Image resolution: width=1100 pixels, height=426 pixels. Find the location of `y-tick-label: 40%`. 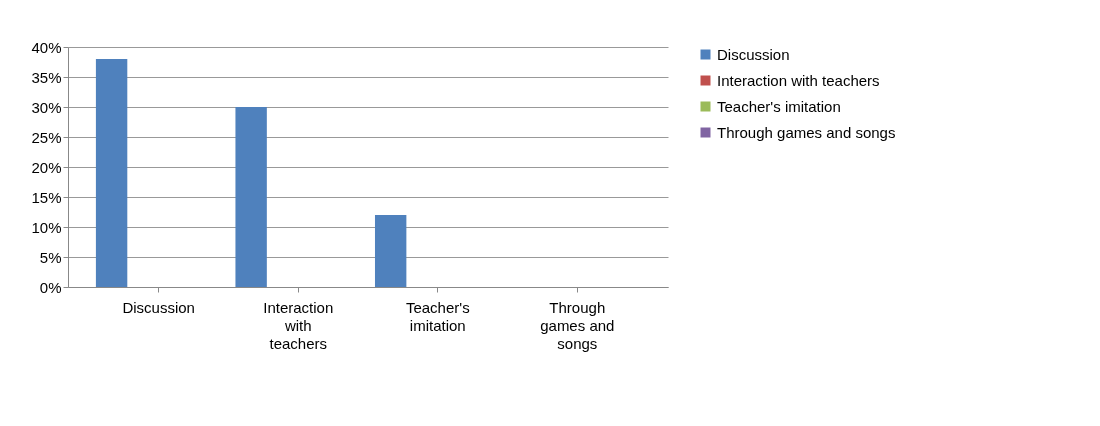

y-tick-label: 40% is located at coordinates (46, 47).